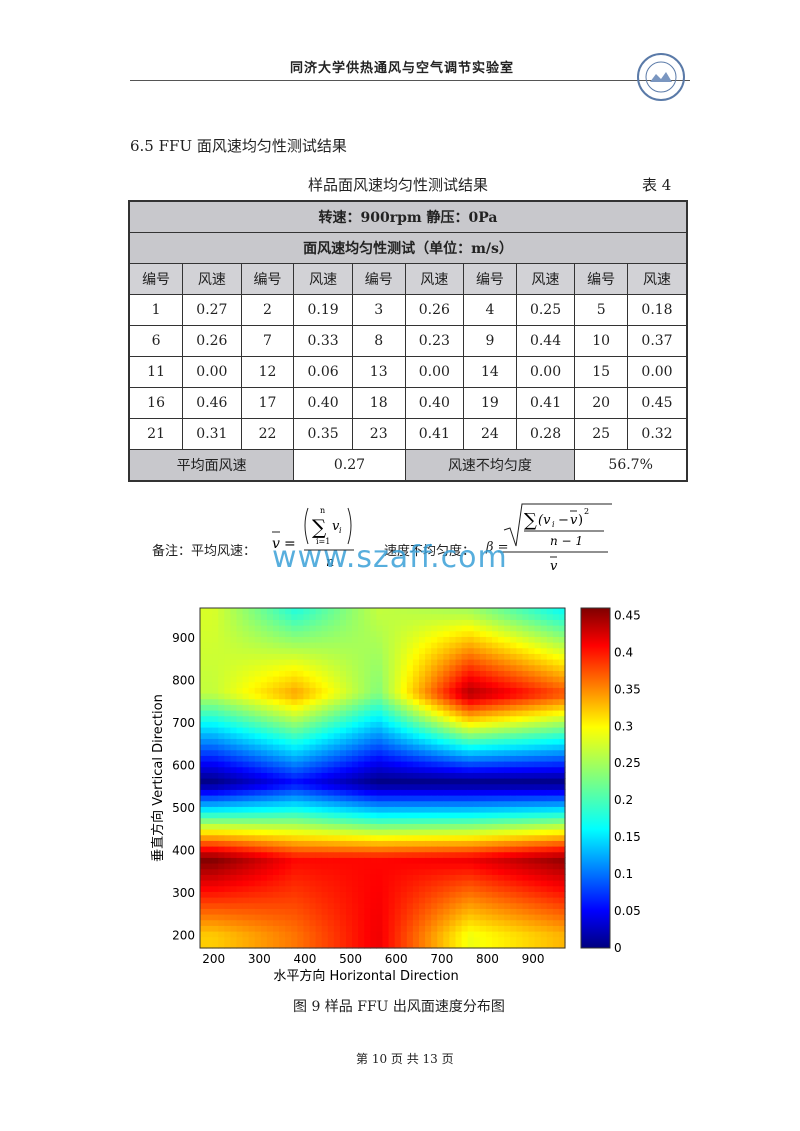 Image resolution: width=800 pixels, height=1131 pixels. I want to click on lab-header-title: 同济大学供热通风与空气调节实验室, so click(402, 68).